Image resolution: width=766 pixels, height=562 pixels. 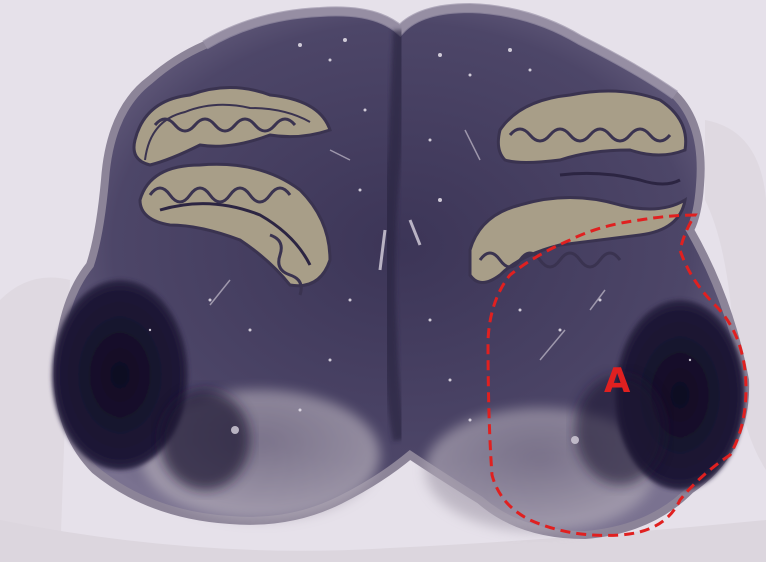 What do you see at coordinates (120, 375) in the screenshot?
I see `dark-region-left` at bounding box center [120, 375].